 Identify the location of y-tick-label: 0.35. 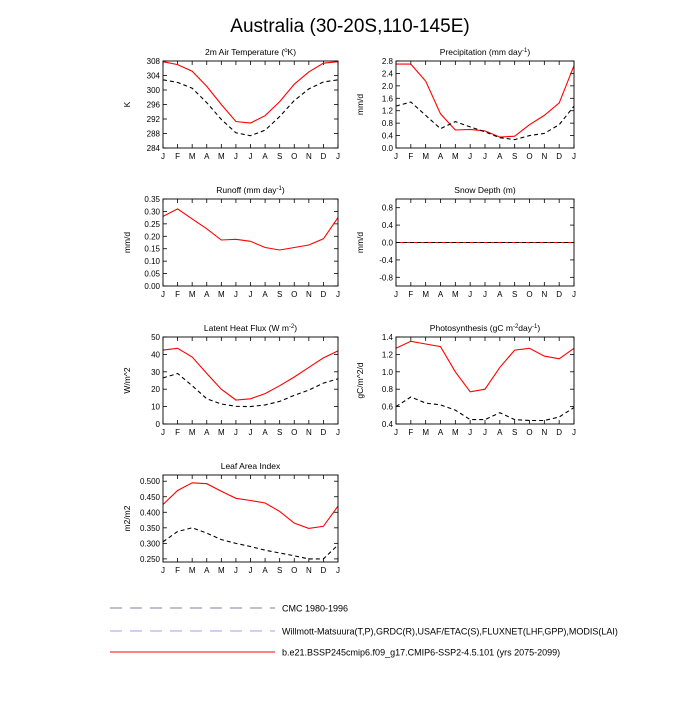
(152, 199).